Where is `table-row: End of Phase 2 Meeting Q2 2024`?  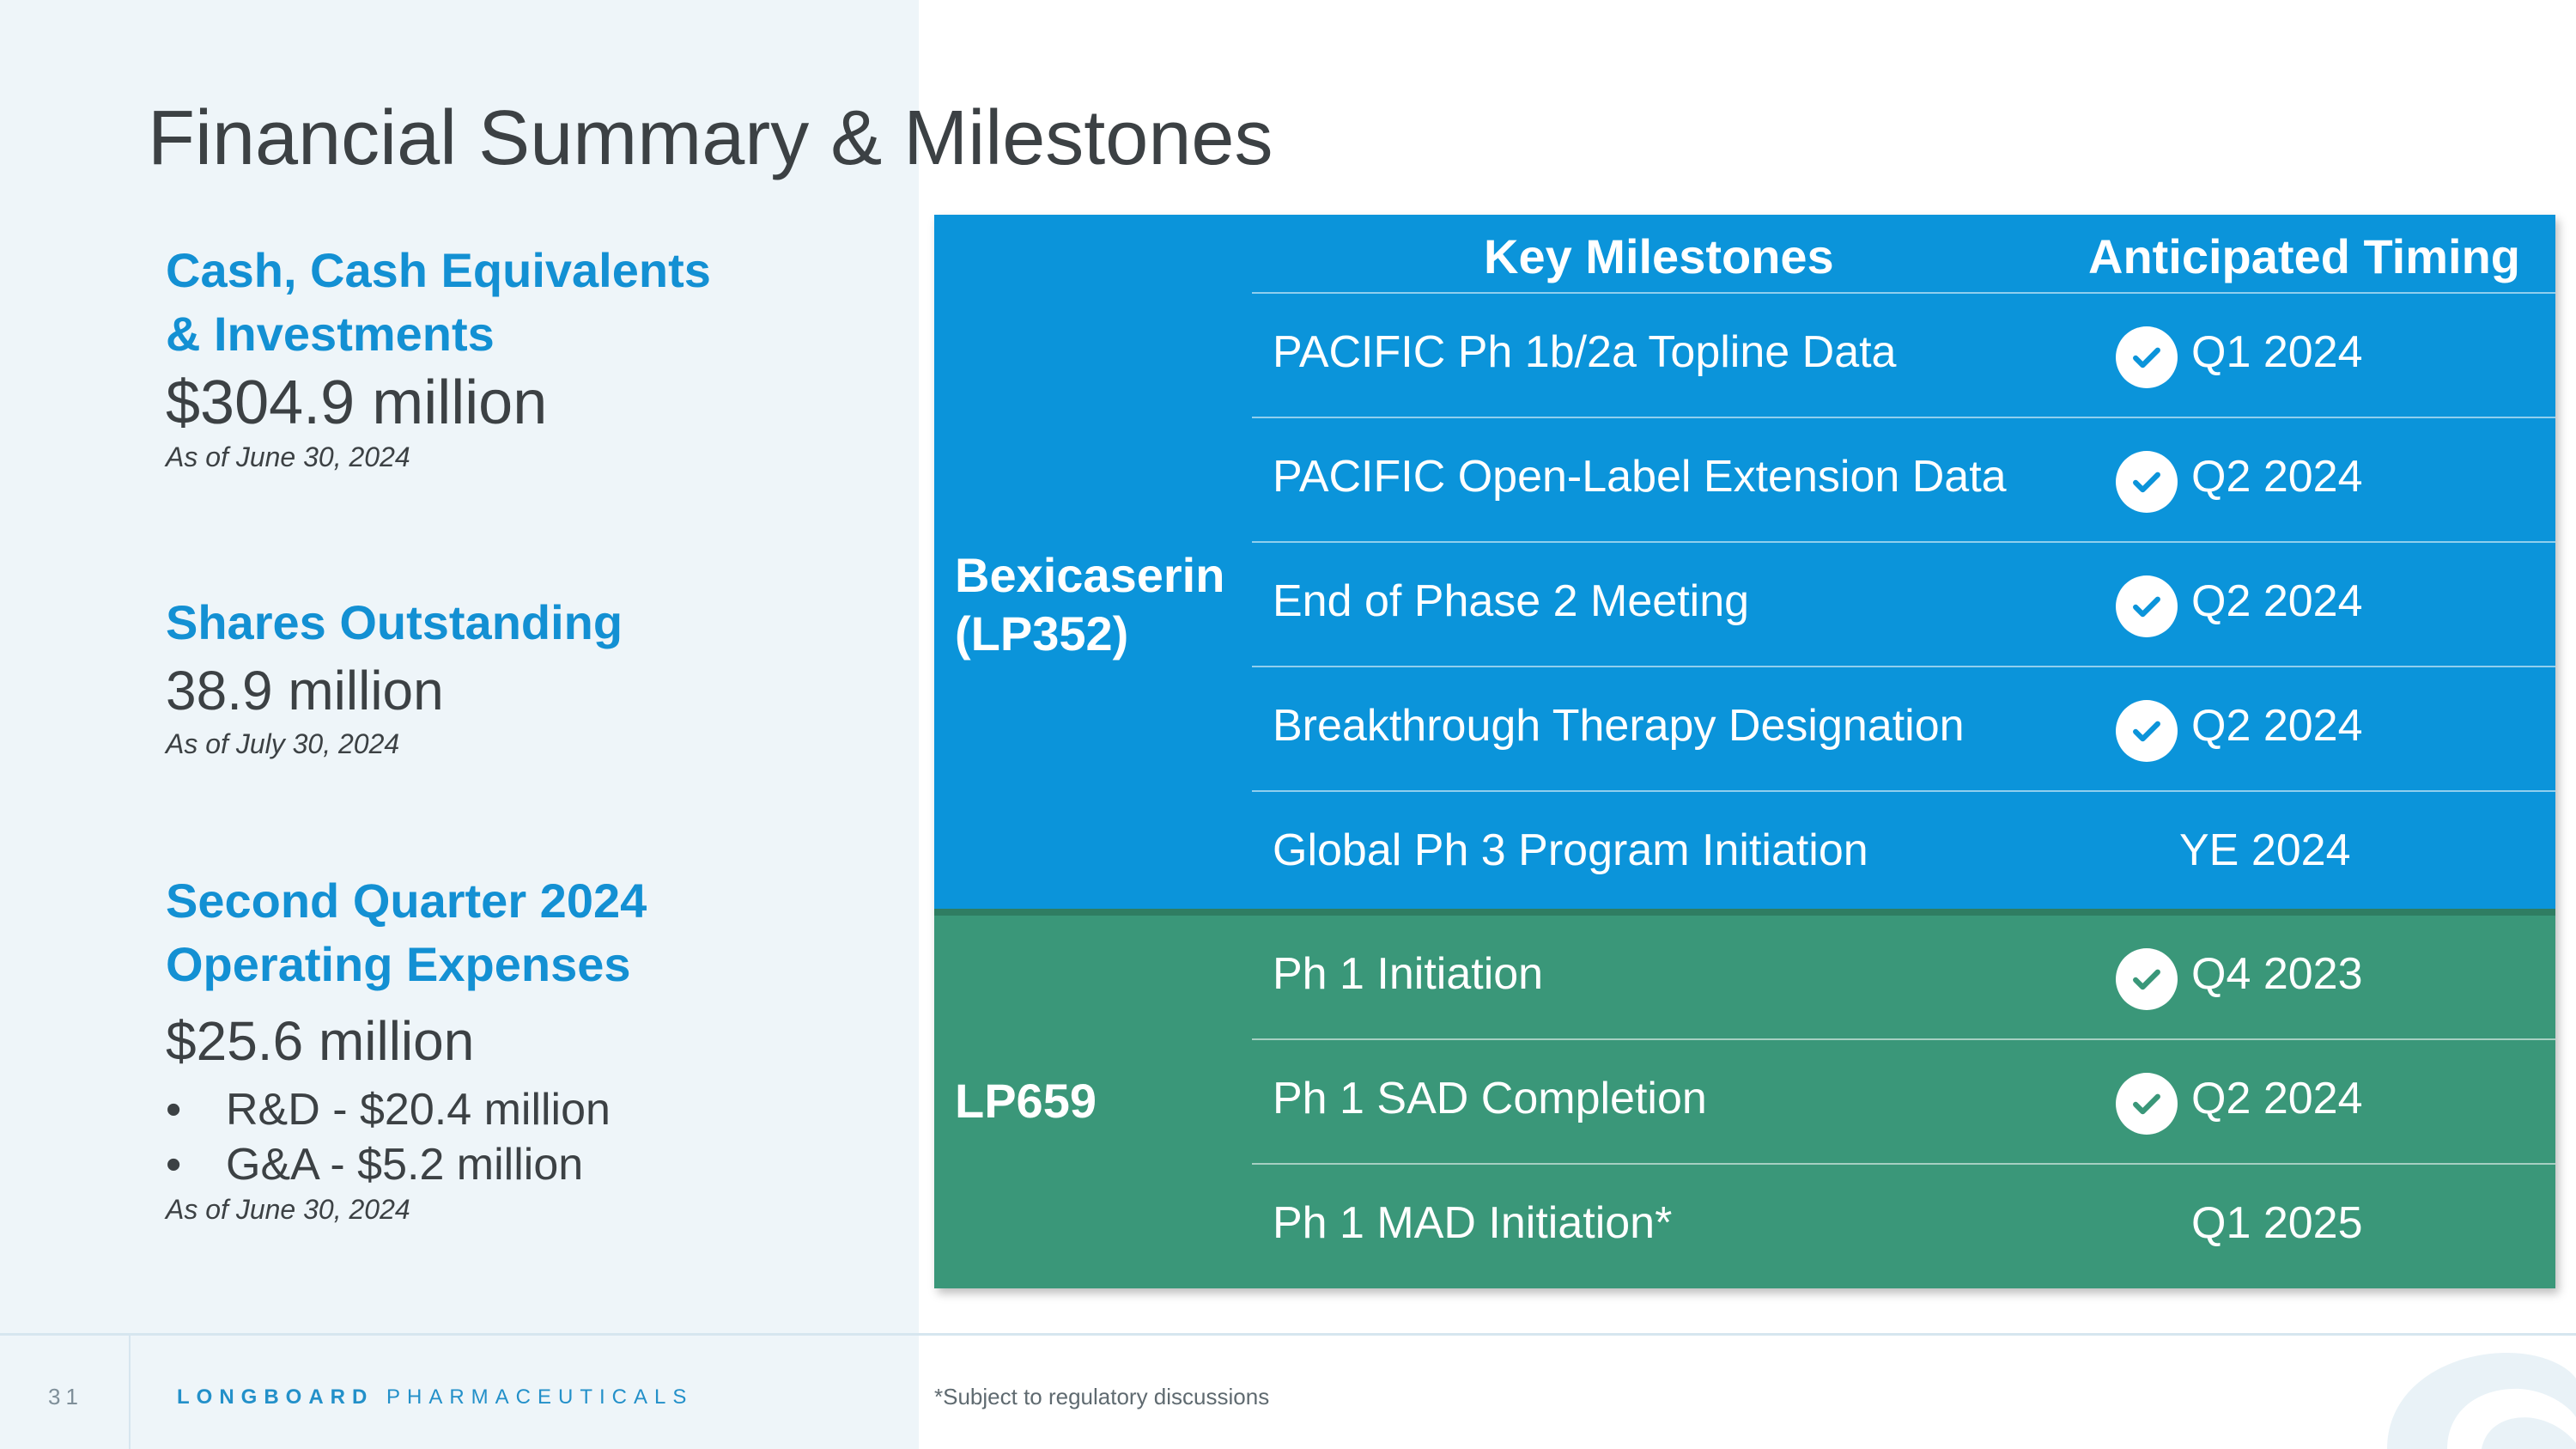
table-row: End of Phase 2 Meeting Q2 2024 is located at coordinates (1903, 605).